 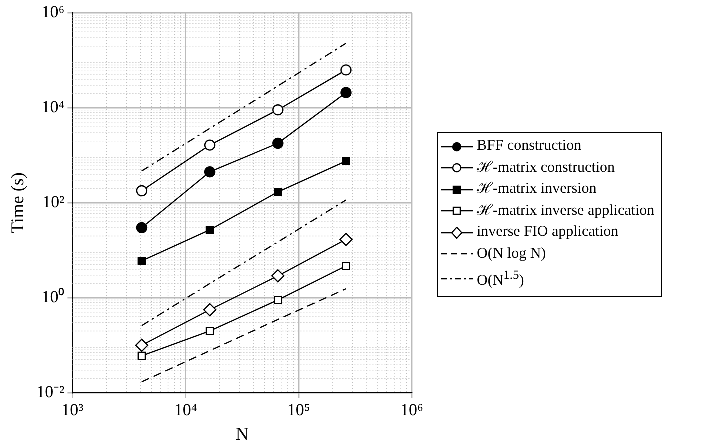 What do you see at coordinates (53, 107) in the screenshot?
I see `y-tick-label: 10⁴` at bounding box center [53, 107].